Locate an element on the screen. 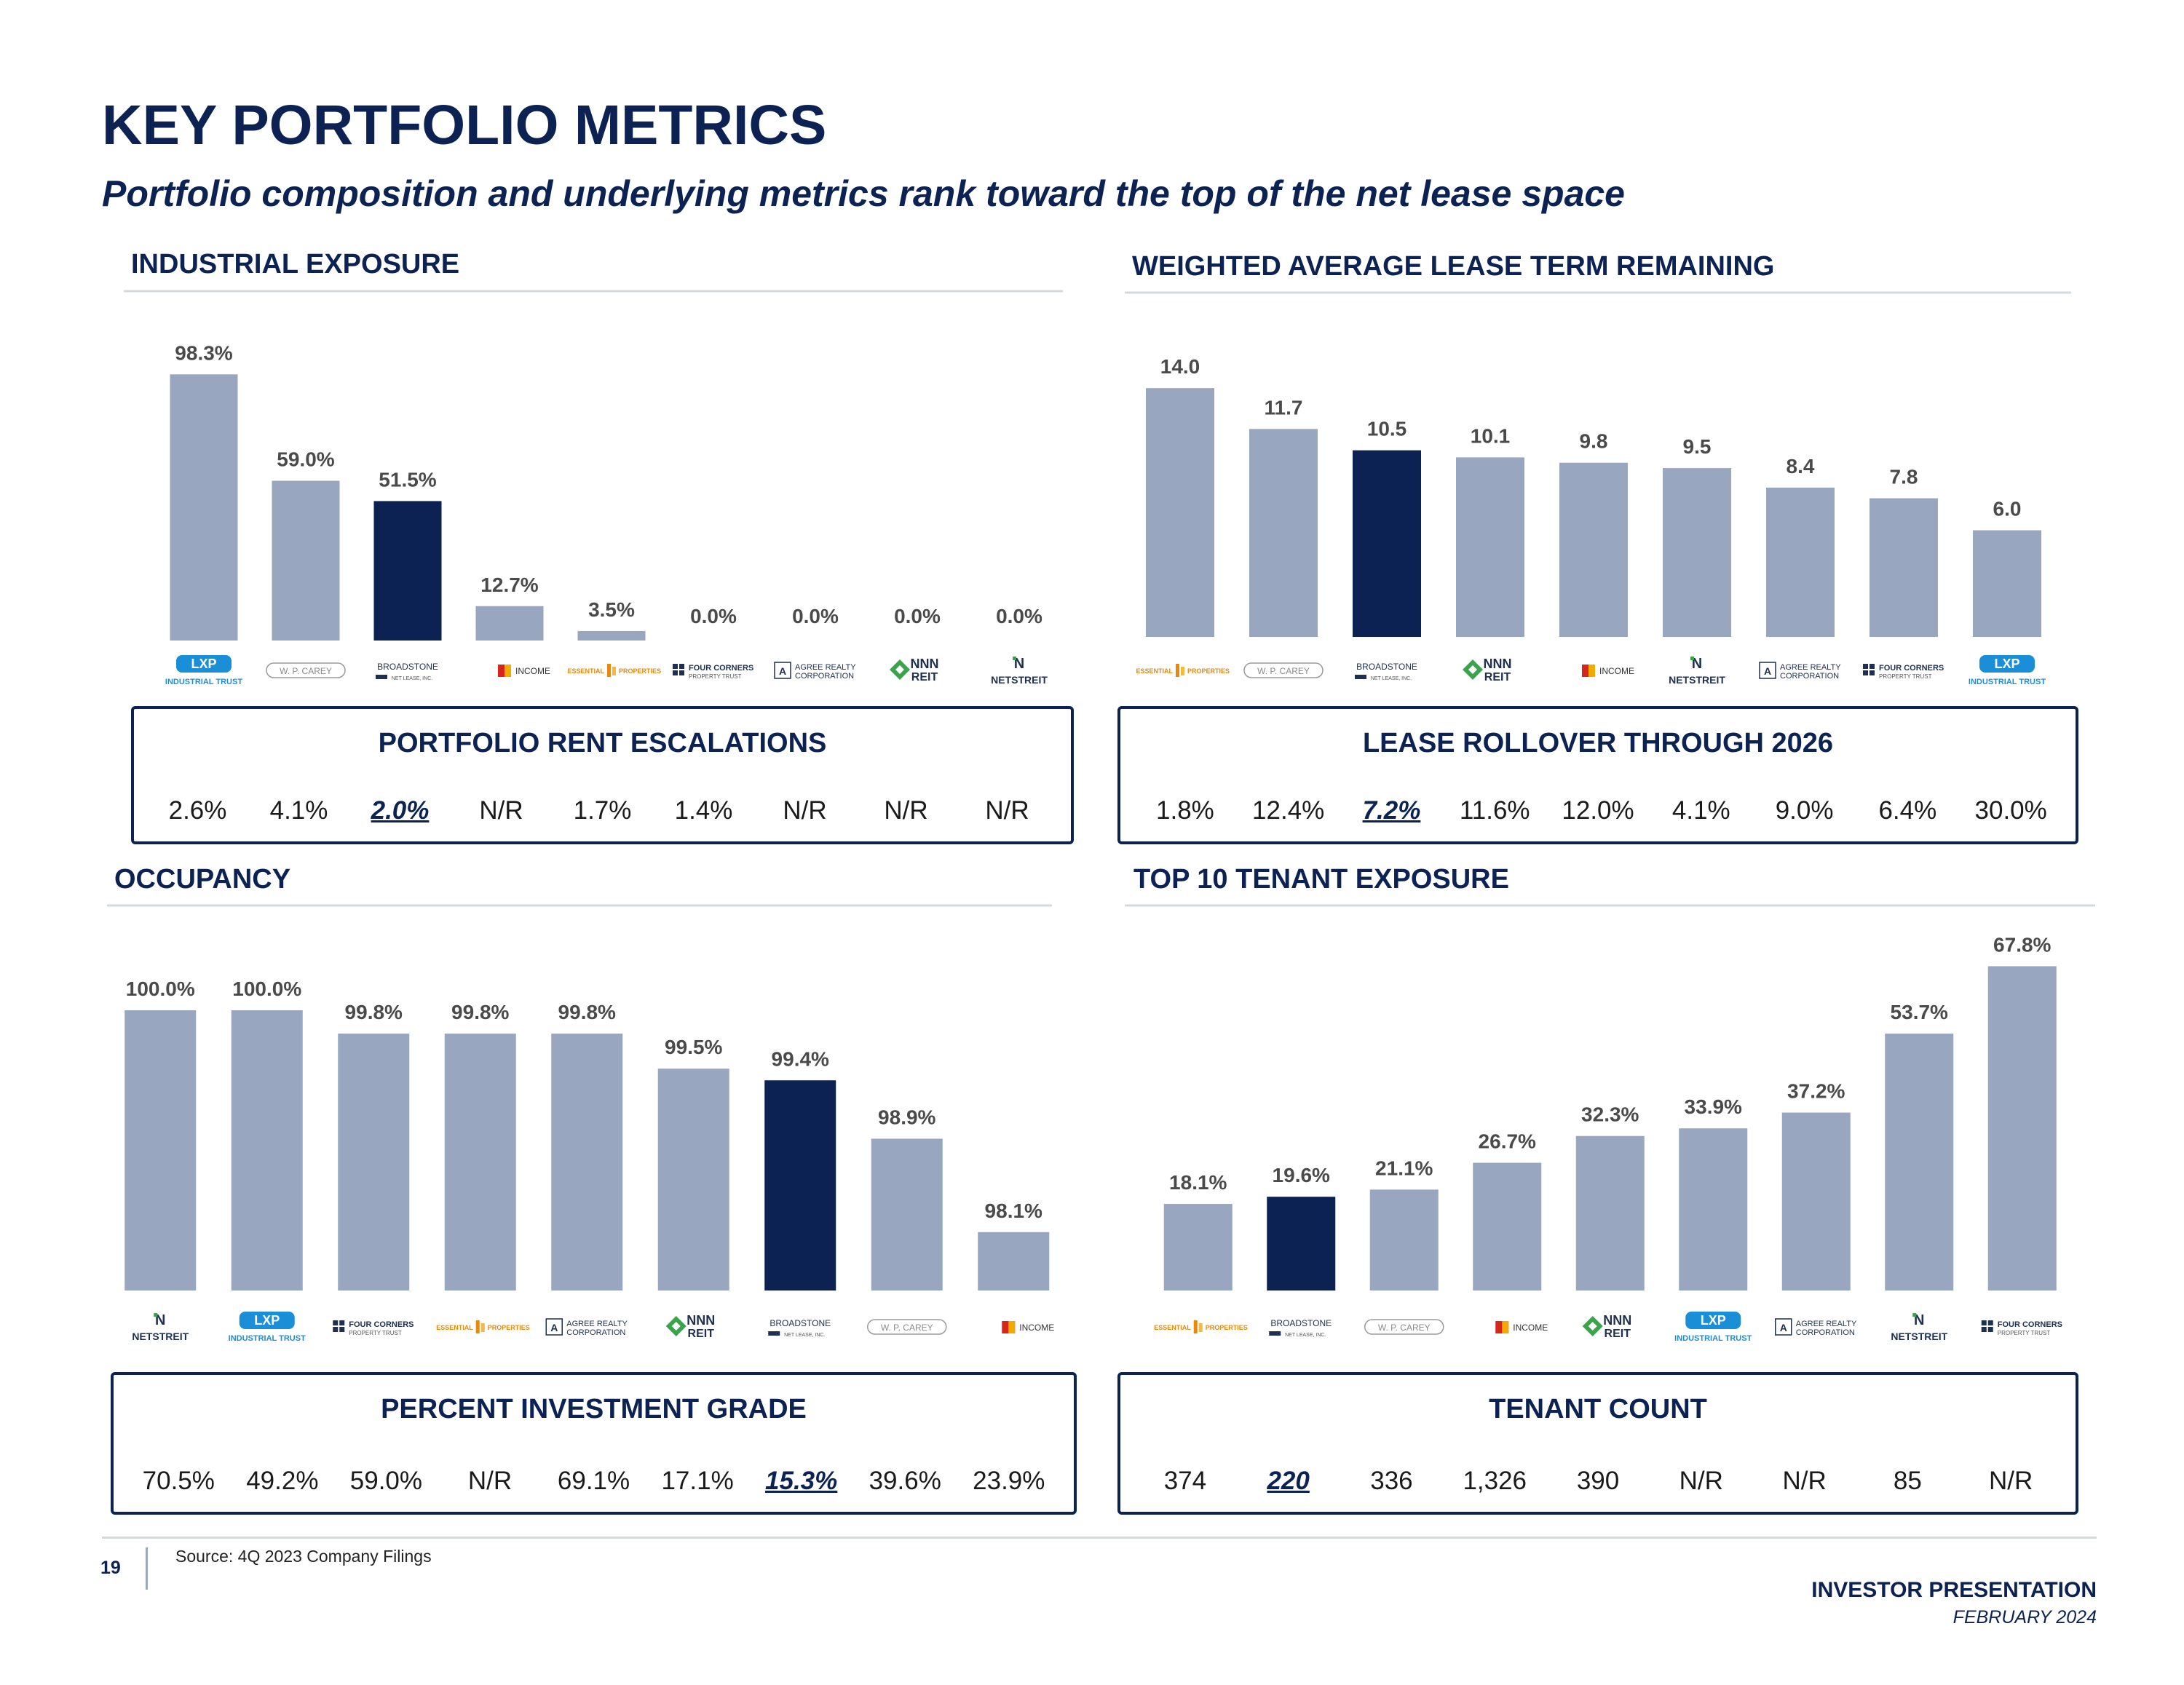  metric-value: 85 is located at coordinates (1907, 1481).